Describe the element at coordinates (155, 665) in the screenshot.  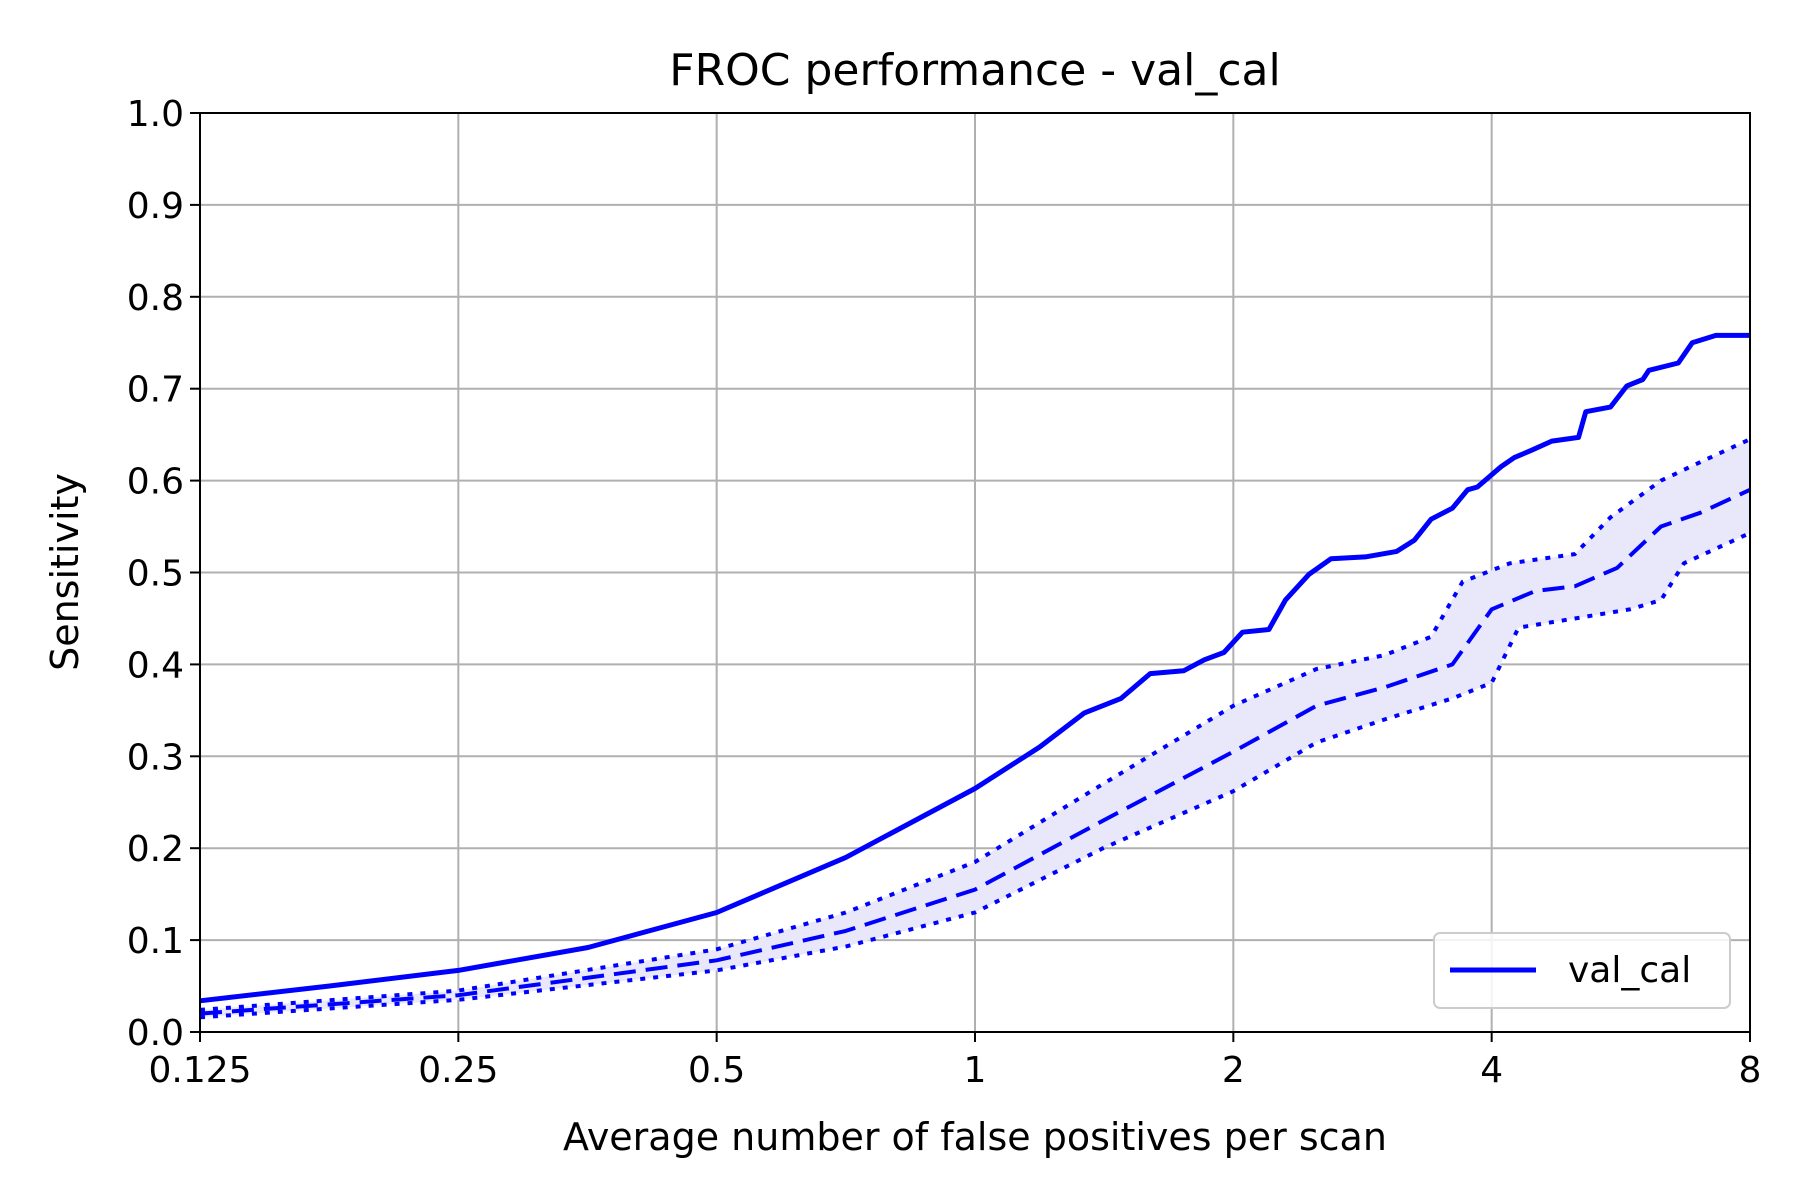
I see `y-tick-label: 0.4` at that location.